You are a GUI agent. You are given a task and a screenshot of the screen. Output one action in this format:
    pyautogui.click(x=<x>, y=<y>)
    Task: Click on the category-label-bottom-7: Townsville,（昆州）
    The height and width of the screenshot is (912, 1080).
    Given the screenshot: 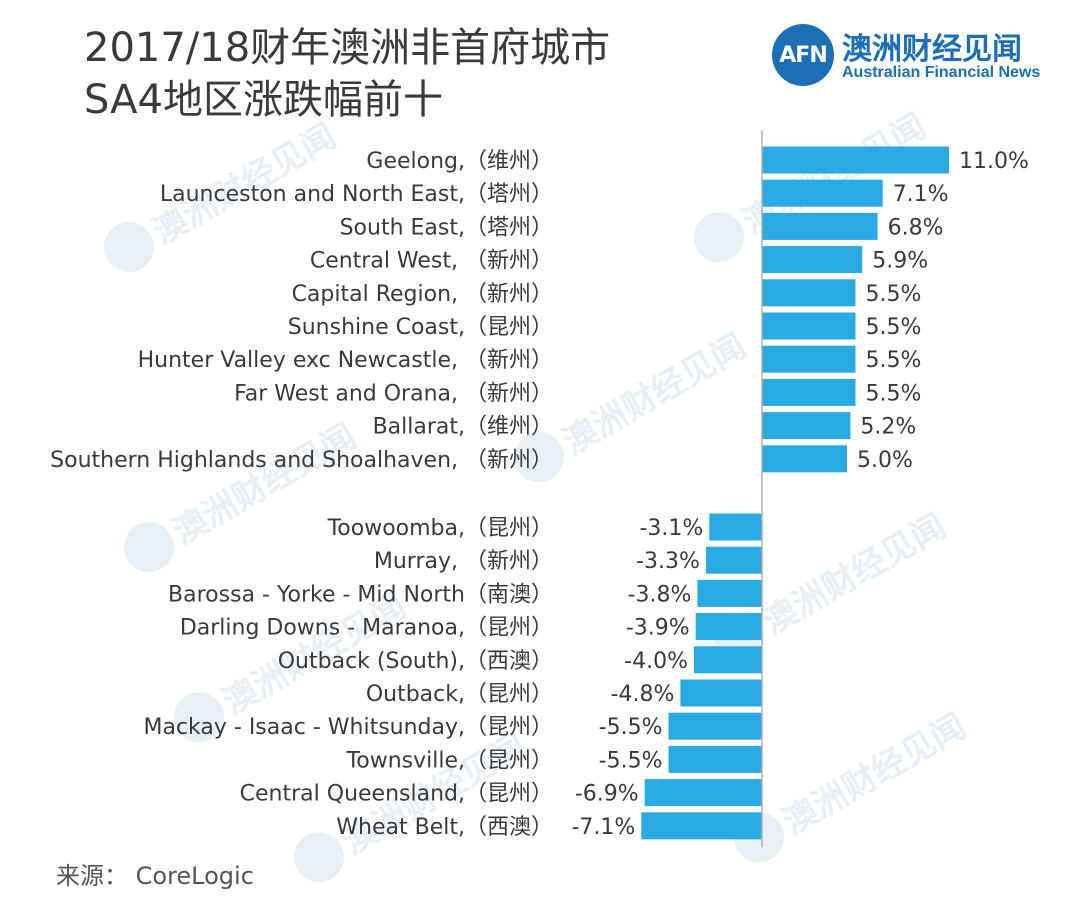 What is the action you would take?
    pyautogui.click(x=449, y=760)
    